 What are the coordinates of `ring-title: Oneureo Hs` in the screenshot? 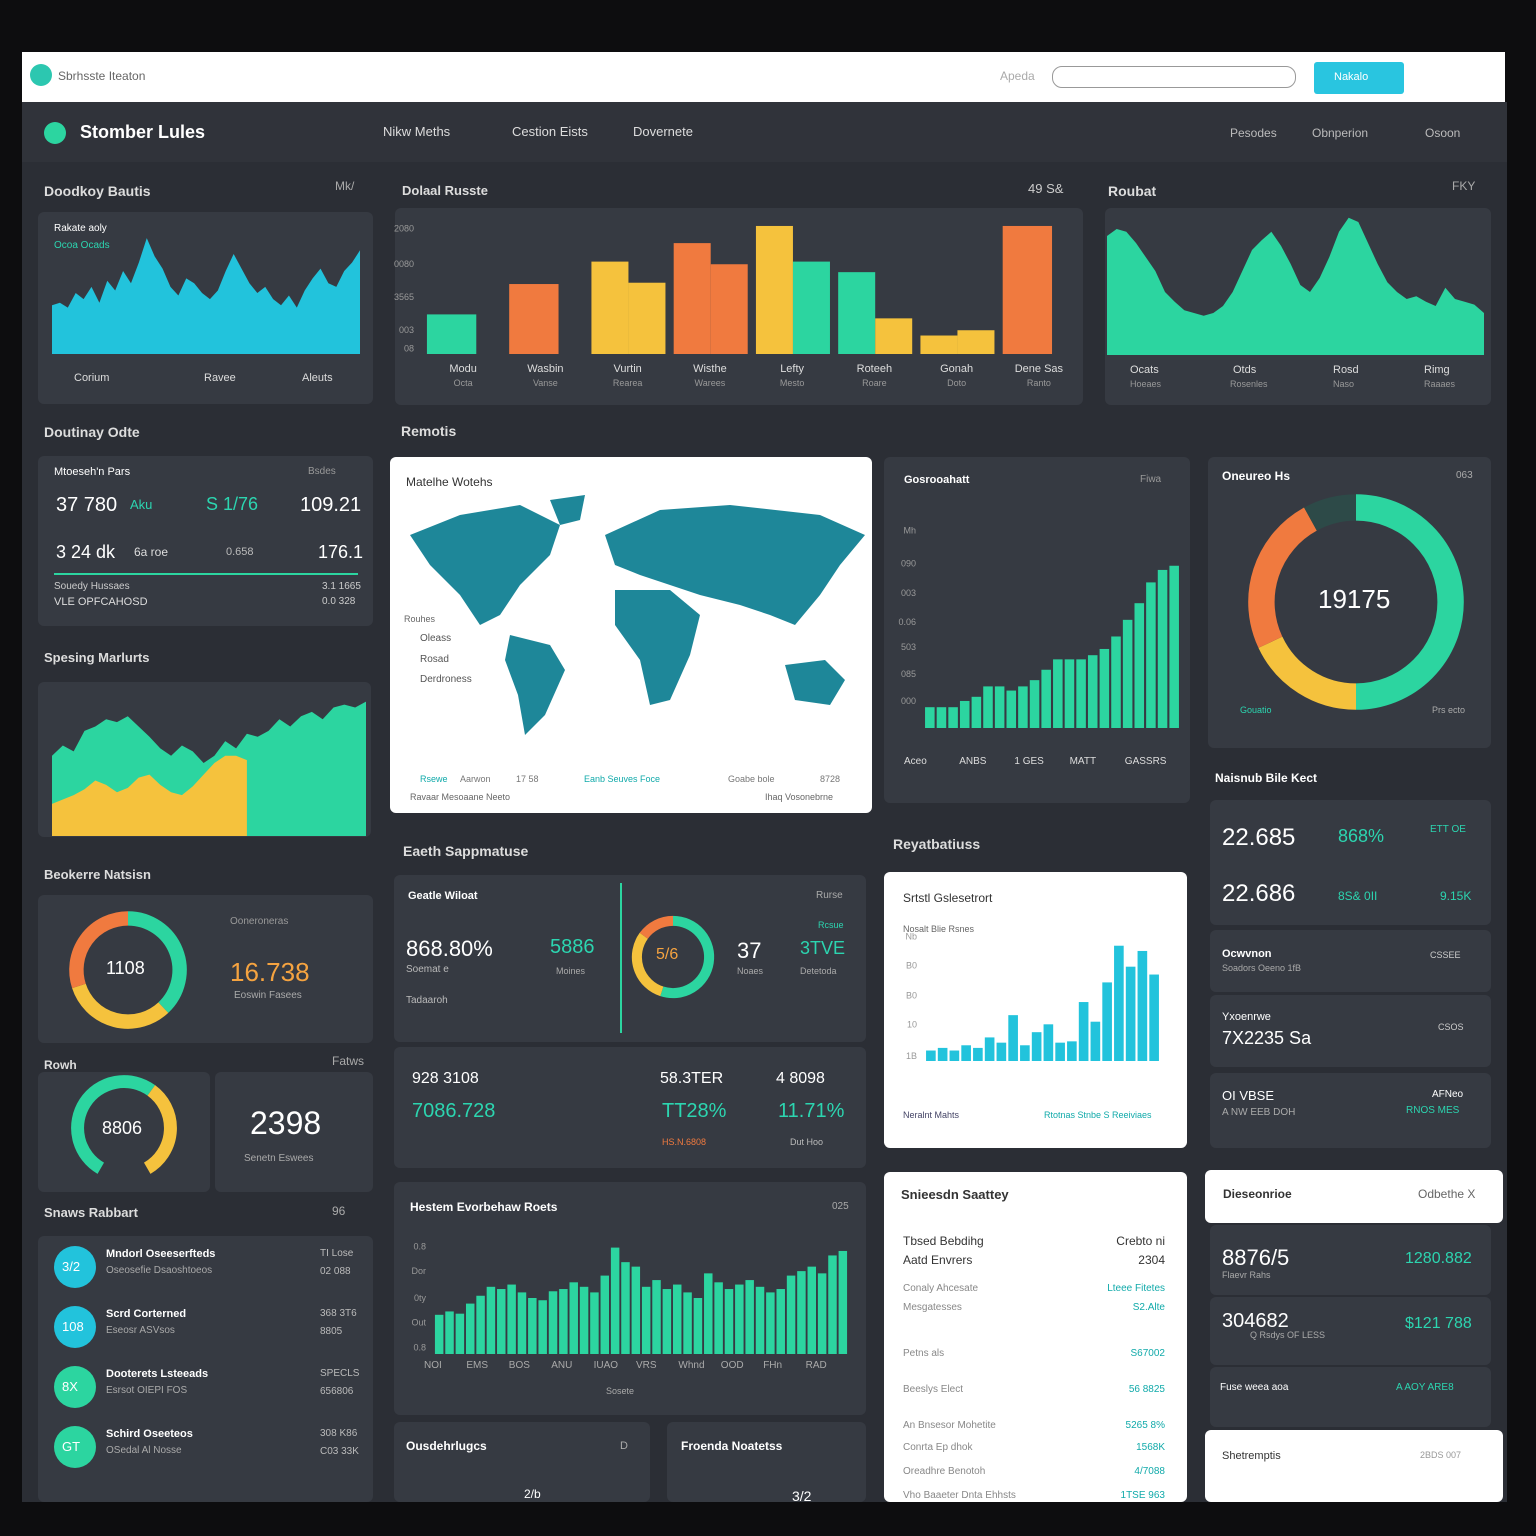 It's located at (1256, 476).